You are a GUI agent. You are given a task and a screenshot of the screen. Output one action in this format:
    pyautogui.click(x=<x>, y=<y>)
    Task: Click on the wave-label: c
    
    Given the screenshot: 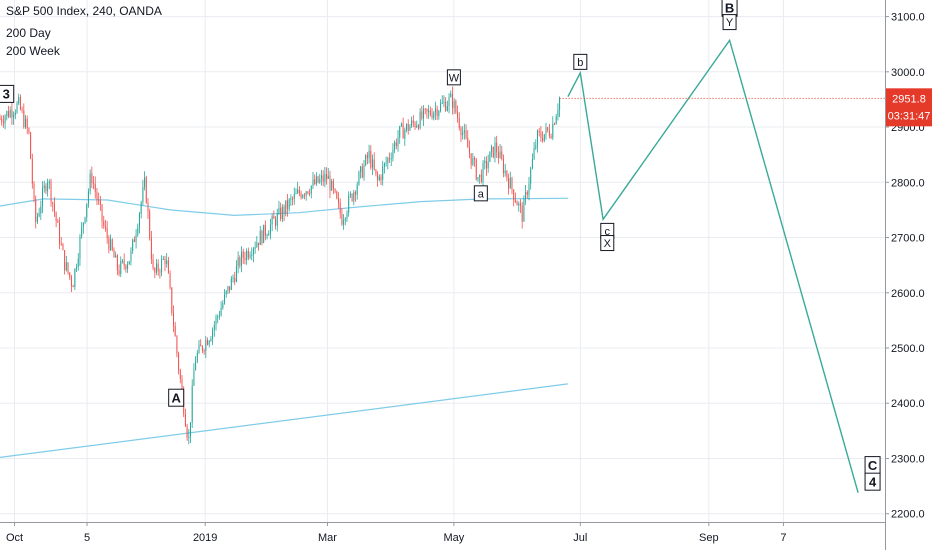 What is the action you would take?
    pyautogui.click(x=608, y=232)
    